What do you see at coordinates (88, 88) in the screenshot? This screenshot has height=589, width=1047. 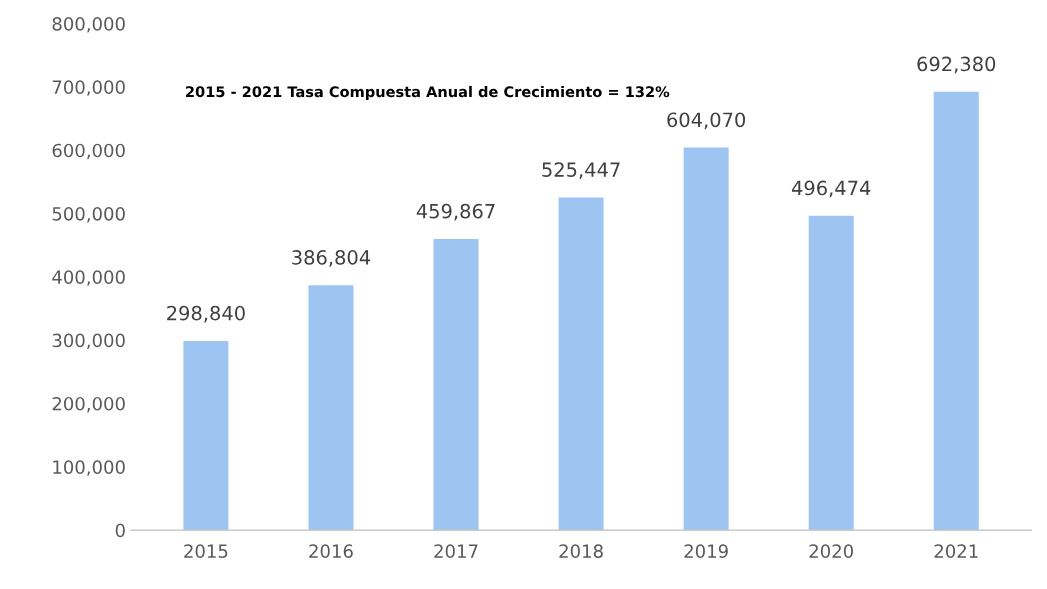 I see `y-tick-label: 700,000` at bounding box center [88, 88].